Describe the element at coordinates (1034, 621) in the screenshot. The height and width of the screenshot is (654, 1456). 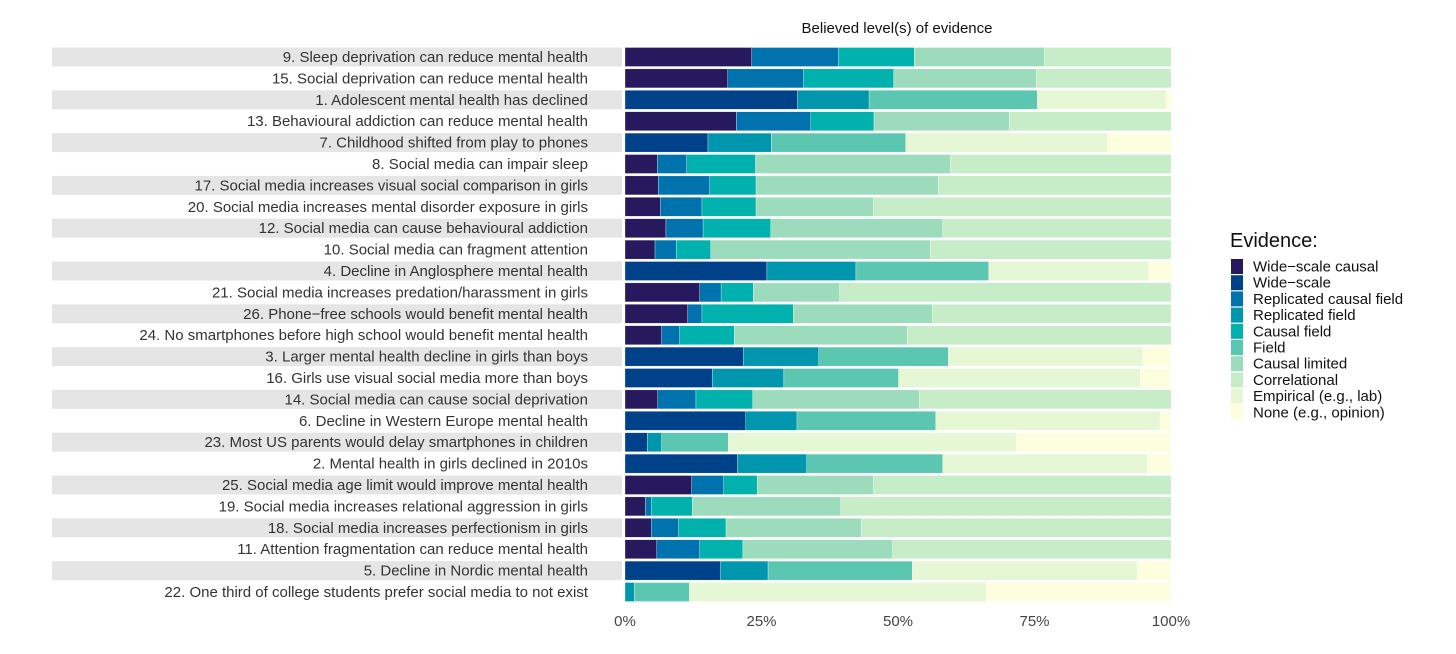
I see `x-tick-label: 75%` at that location.